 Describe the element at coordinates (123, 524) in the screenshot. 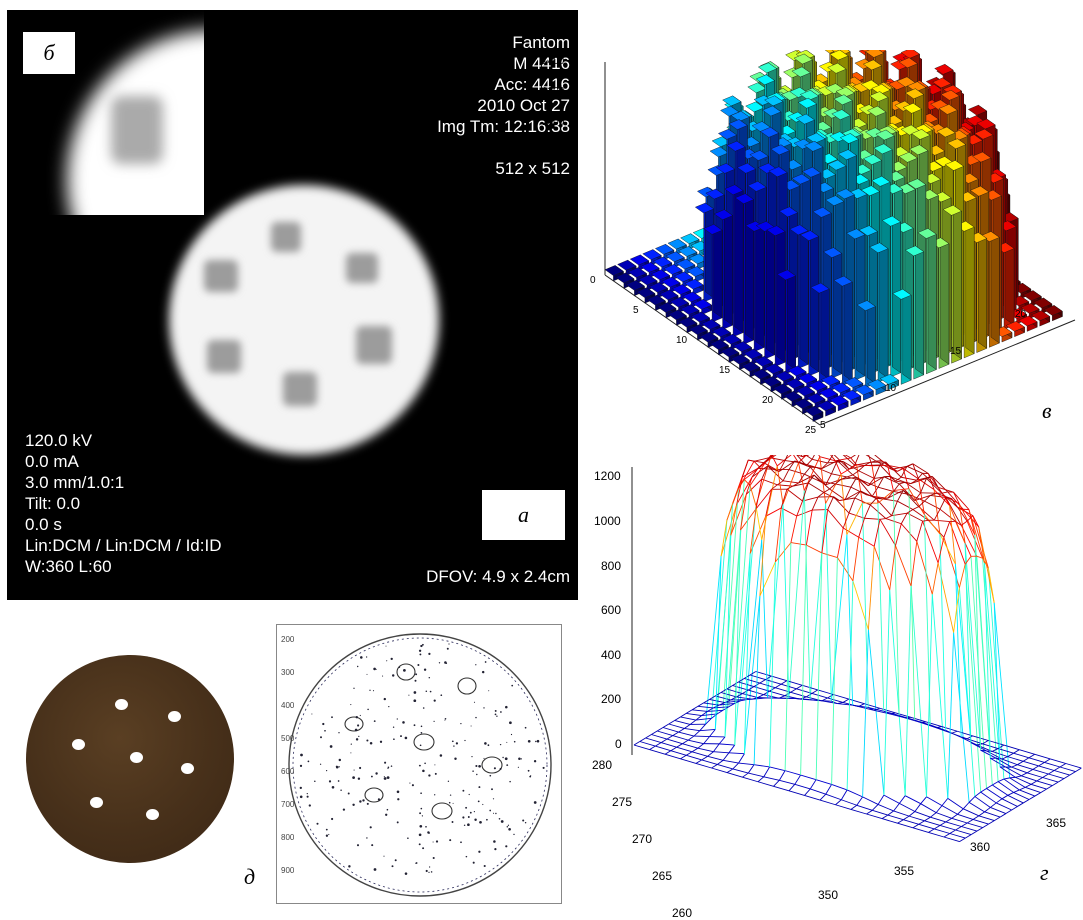

I see `ct-param-line: 0.0 s` at that location.